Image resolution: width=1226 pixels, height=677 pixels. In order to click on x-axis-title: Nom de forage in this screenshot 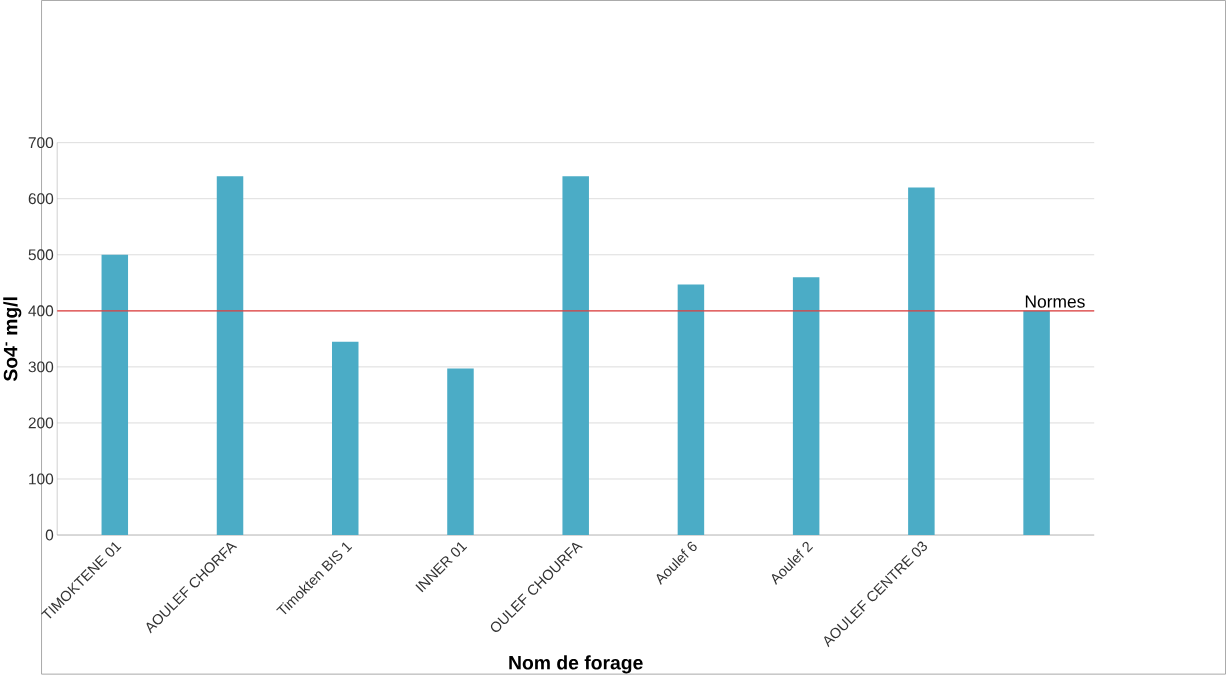, I will do `click(576, 664)`.